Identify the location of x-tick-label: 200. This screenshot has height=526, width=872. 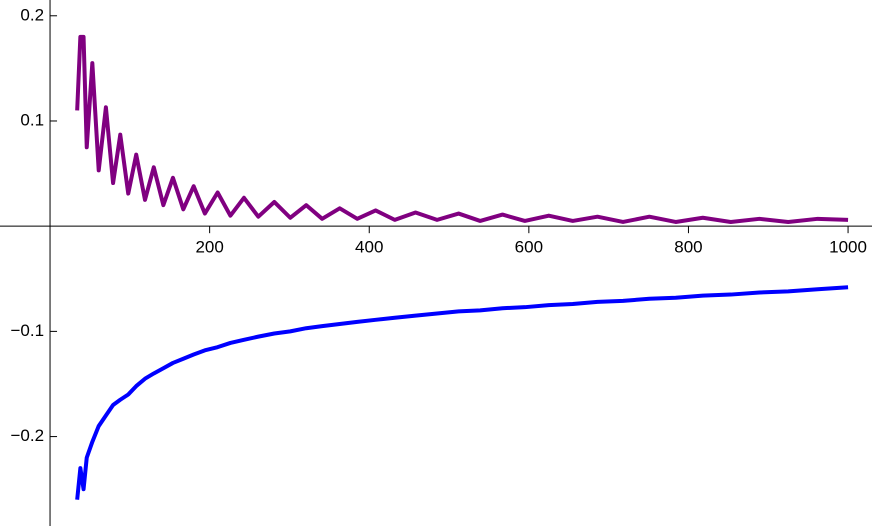
(209, 247).